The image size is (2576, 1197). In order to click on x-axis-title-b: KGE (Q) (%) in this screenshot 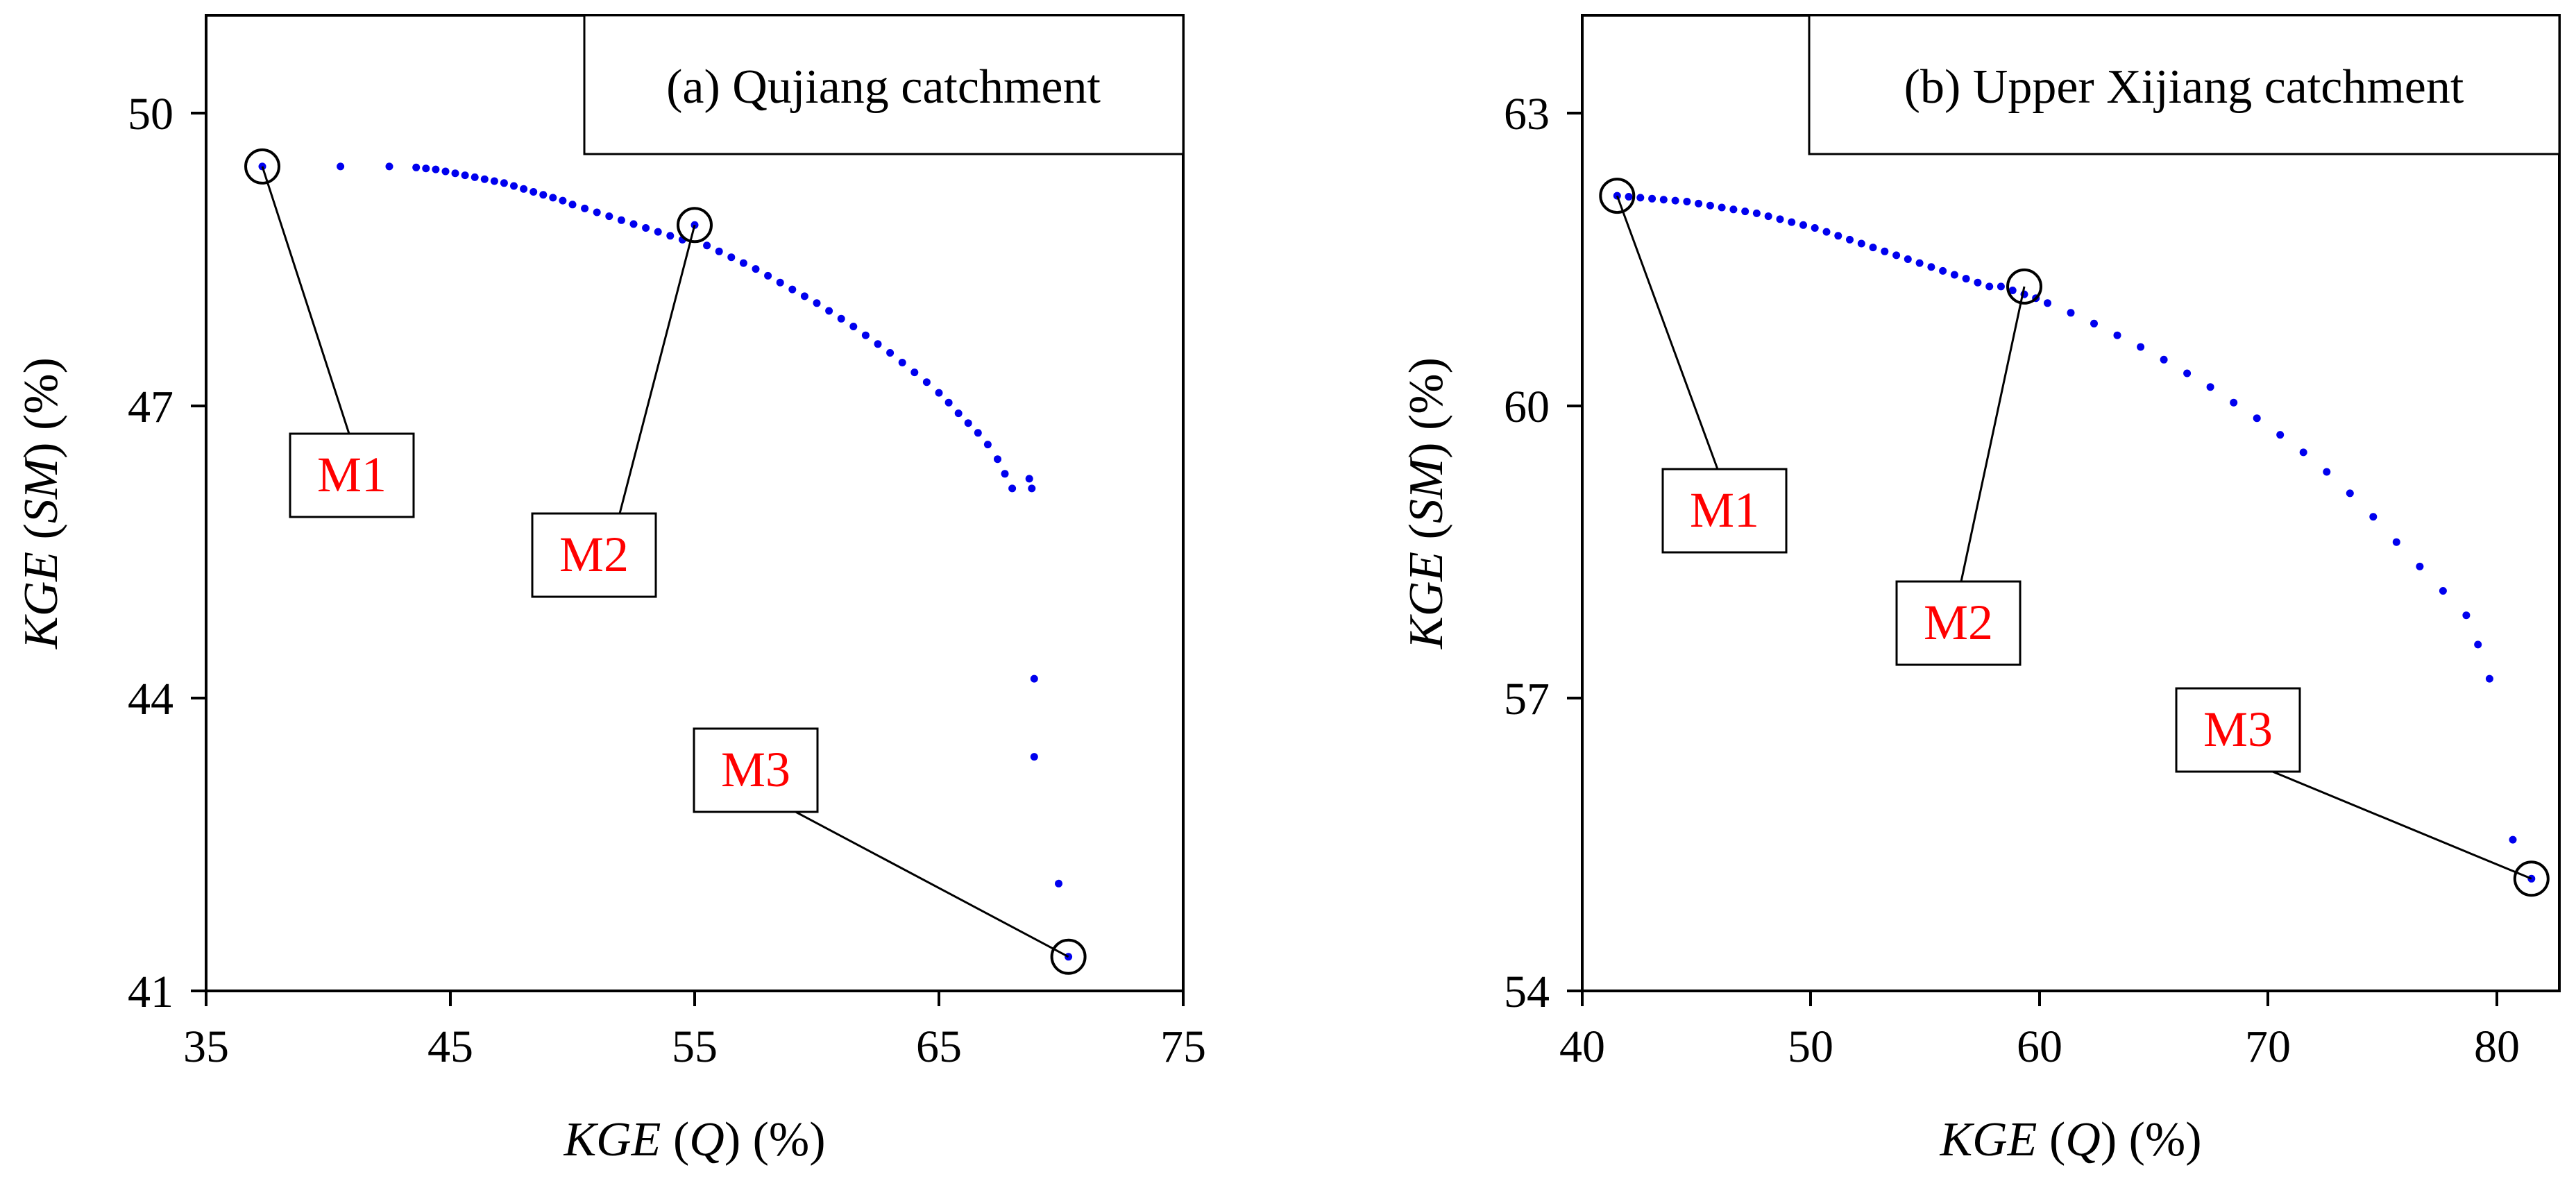, I will do `click(2070, 1139)`.